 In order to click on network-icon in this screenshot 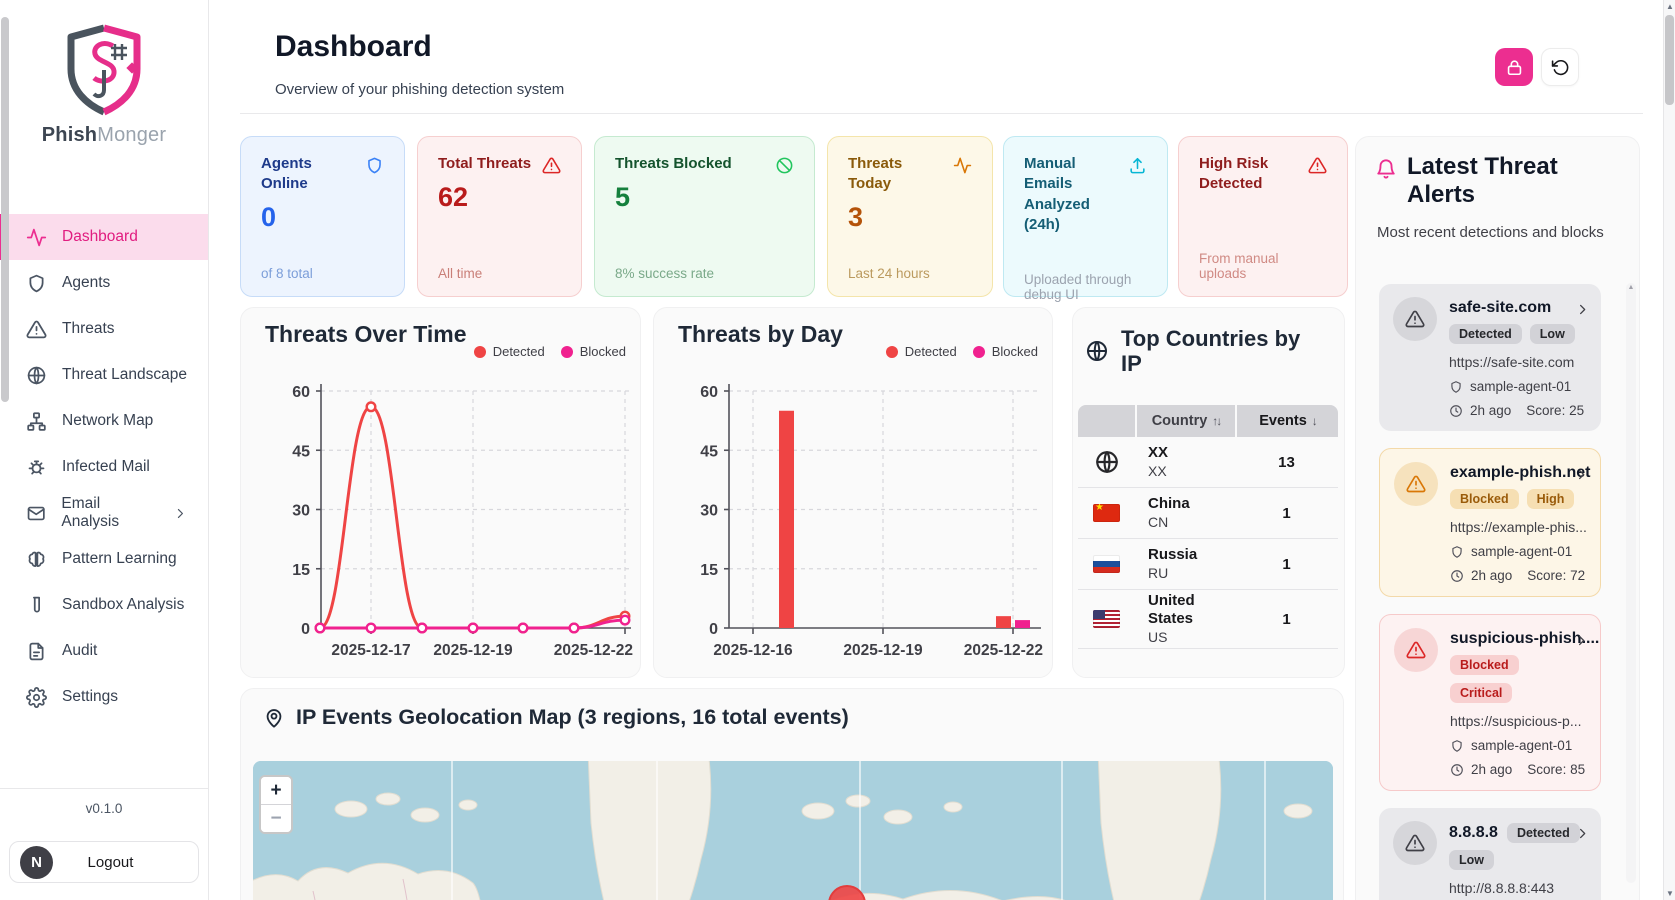, I will do `click(36, 421)`.